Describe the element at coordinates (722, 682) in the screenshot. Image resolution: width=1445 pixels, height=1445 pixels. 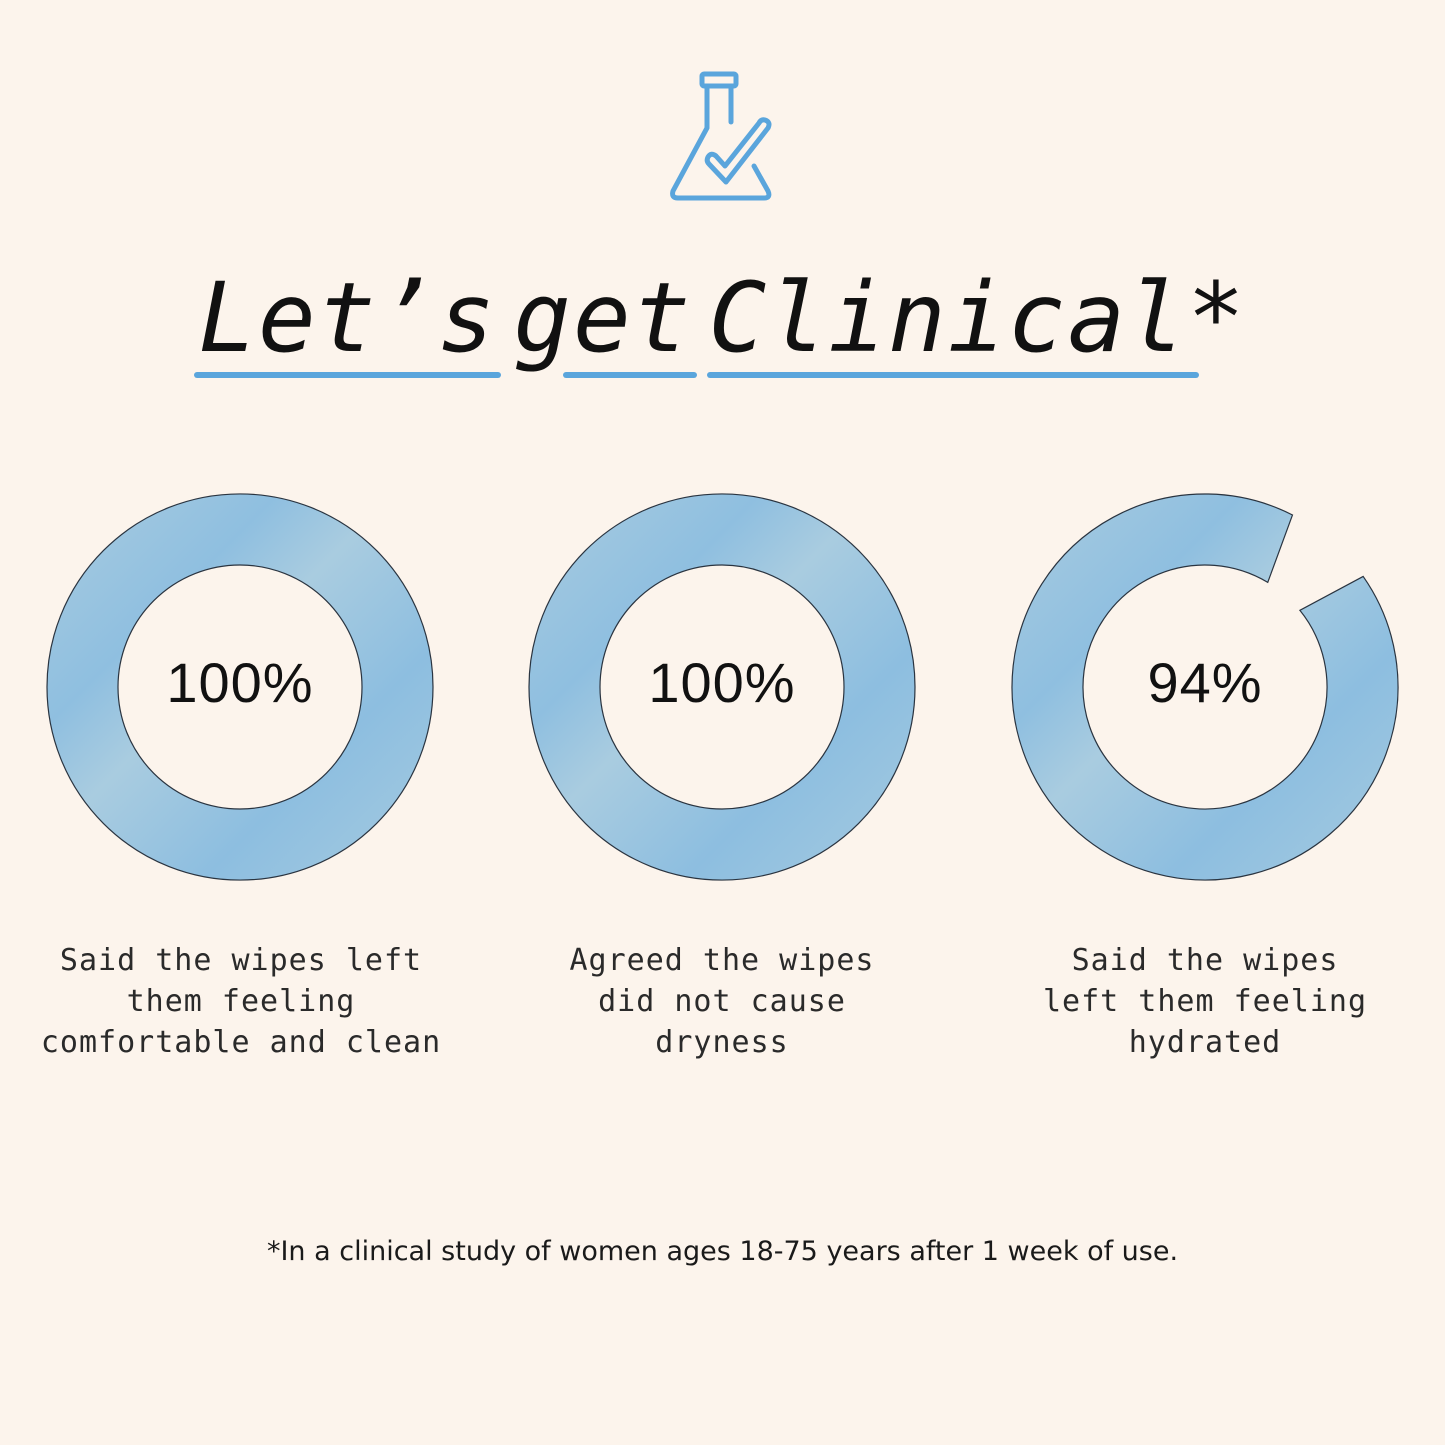
I see `stat-value-2: 100%` at that location.